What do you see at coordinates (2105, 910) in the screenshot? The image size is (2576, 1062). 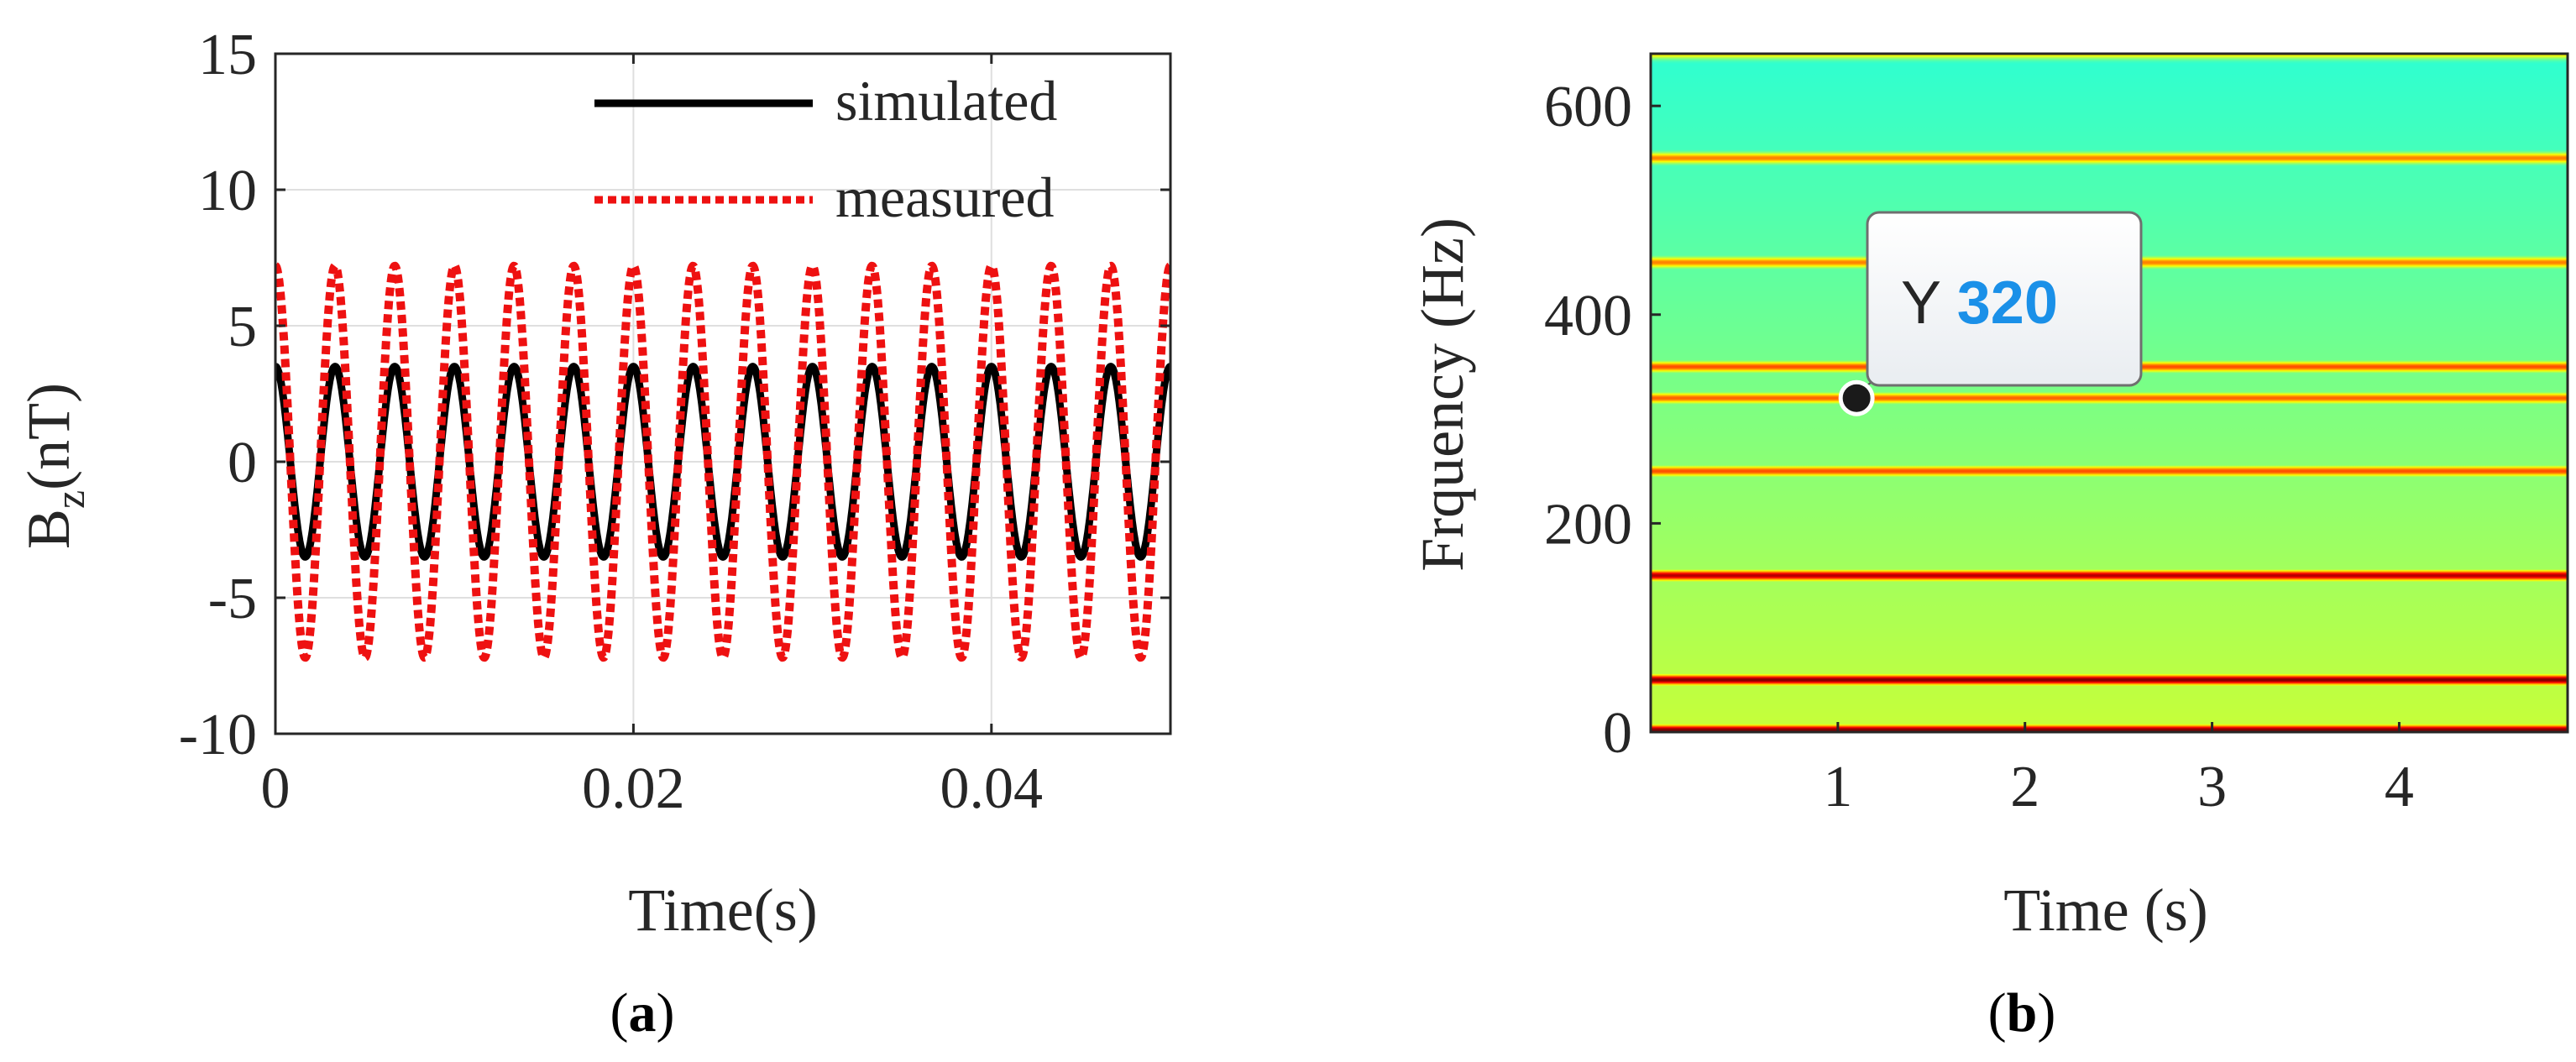 I see `panel-b-xlabel: Time (s)` at bounding box center [2105, 910].